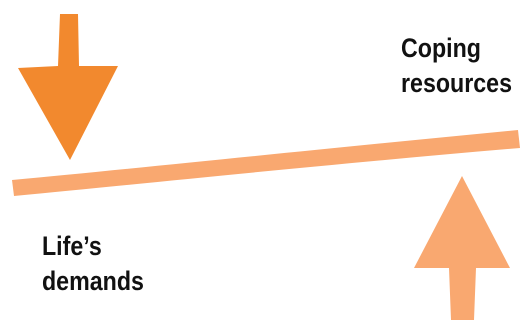  I want to click on coping-label-line-2: resources, so click(457, 83).